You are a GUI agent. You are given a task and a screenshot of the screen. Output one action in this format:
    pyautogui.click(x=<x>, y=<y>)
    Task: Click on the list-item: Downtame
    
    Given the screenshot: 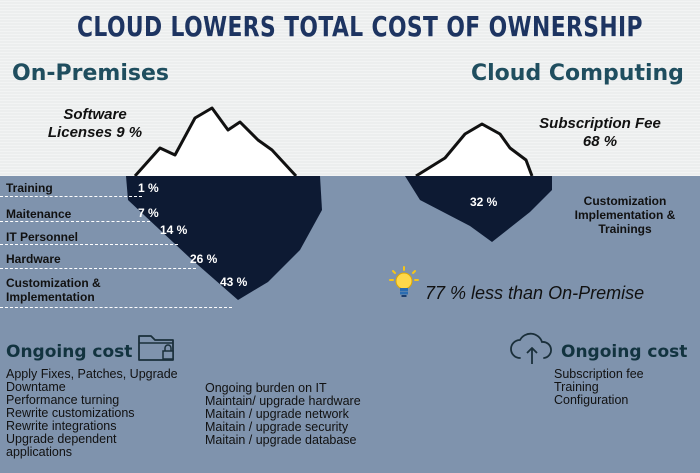 What is the action you would take?
    pyautogui.click(x=36, y=387)
    